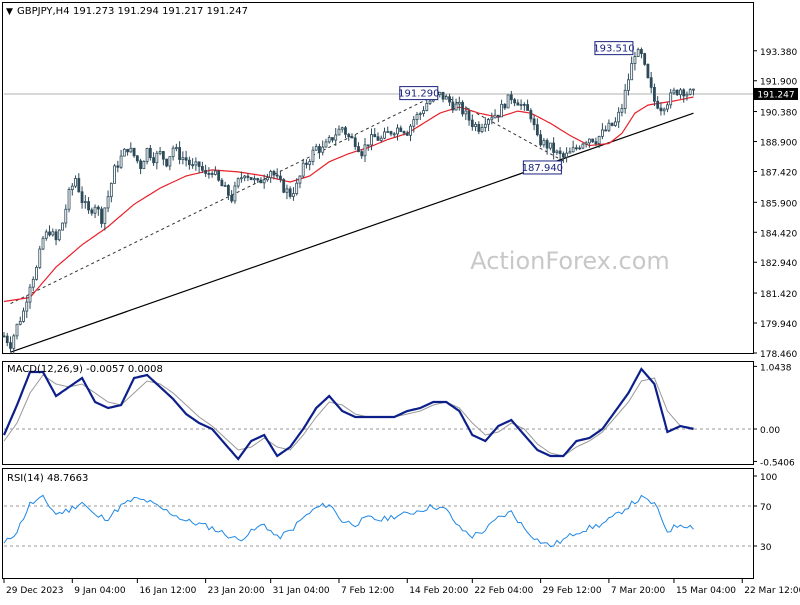 This screenshot has height=605, width=800. What do you see at coordinates (766, 508) in the screenshot?
I see `rsi-tick-label: 70` at bounding box center [766, 508].